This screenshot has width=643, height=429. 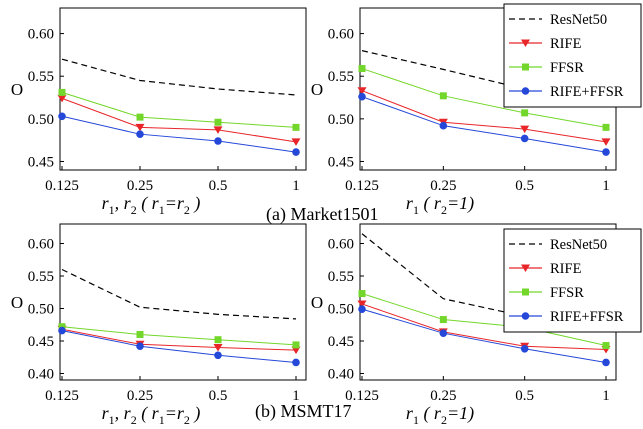 I want to click on legend-box, so click(x=572, y=55).